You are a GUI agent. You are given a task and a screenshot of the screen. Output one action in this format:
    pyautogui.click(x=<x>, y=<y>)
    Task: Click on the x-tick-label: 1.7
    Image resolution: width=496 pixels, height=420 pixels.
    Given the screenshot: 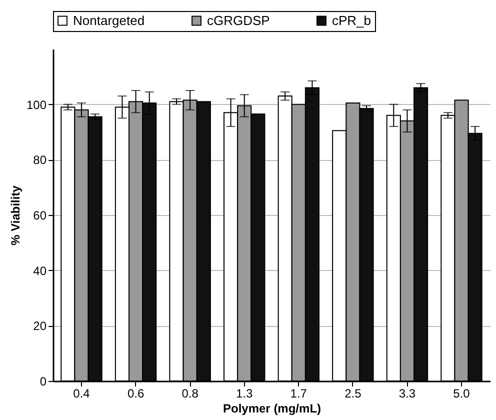 What is the action you would take?
    pyautogui.click(x=299, y=393)
    